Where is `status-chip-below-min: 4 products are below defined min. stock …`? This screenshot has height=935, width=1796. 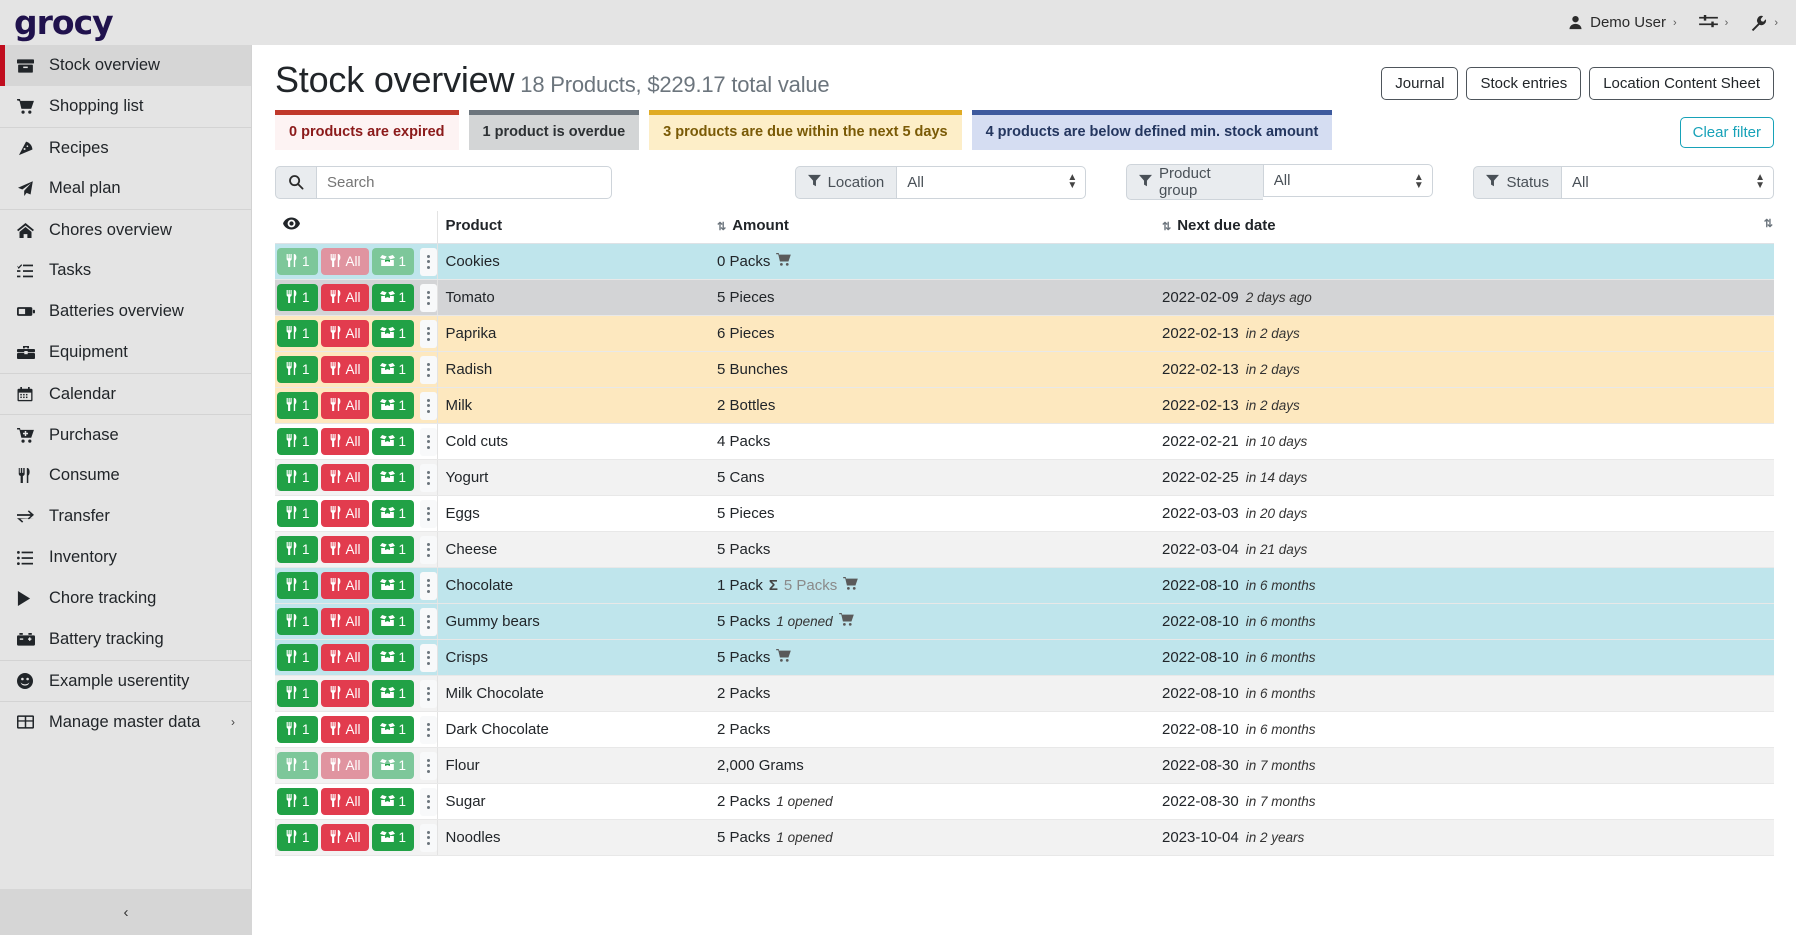
status-chip-below-min: 4 products are below defined min. stock … is located at coordinates (1152, 130).